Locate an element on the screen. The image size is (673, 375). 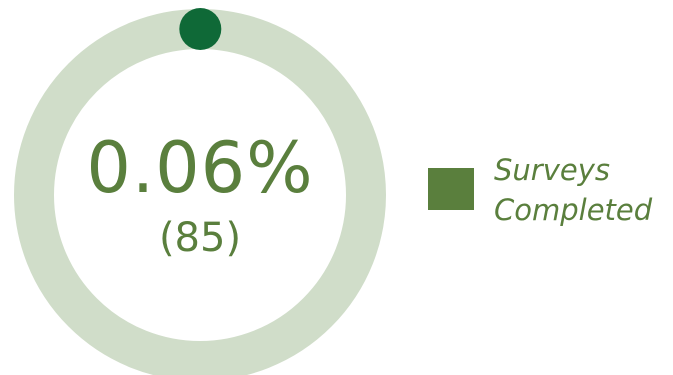
chart-legend: Surveys Completed is located at coordinates (548, 195).